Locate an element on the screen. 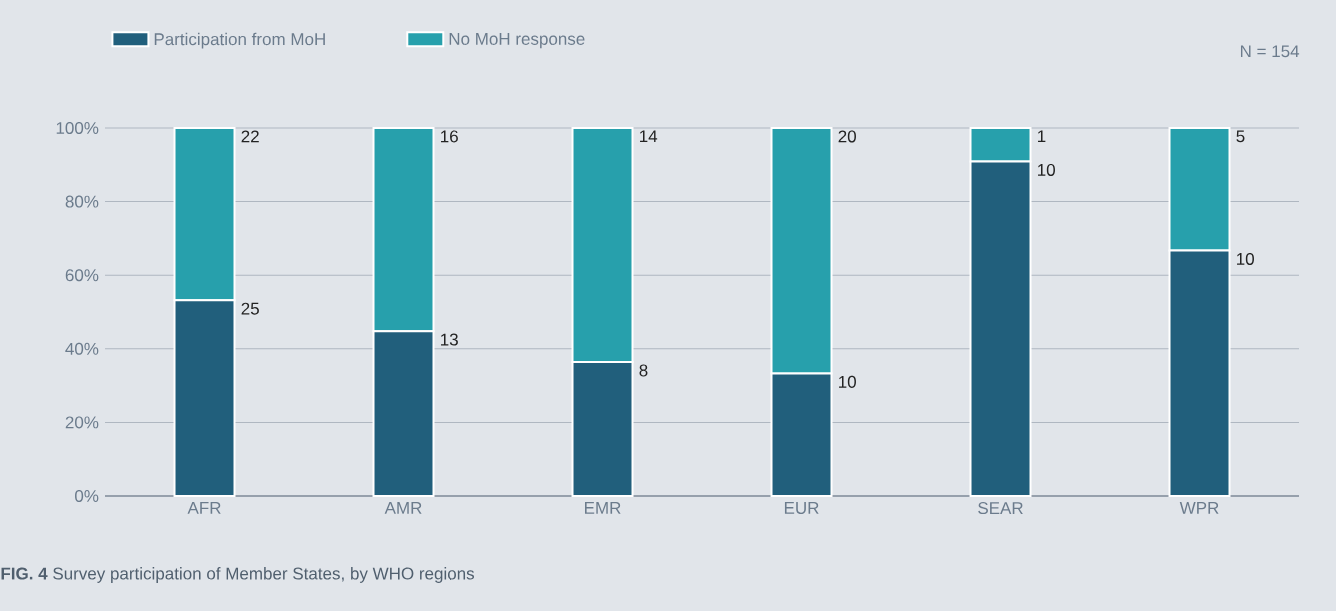  legend-label: Participation from MoH is located at coordinates (239, 40).